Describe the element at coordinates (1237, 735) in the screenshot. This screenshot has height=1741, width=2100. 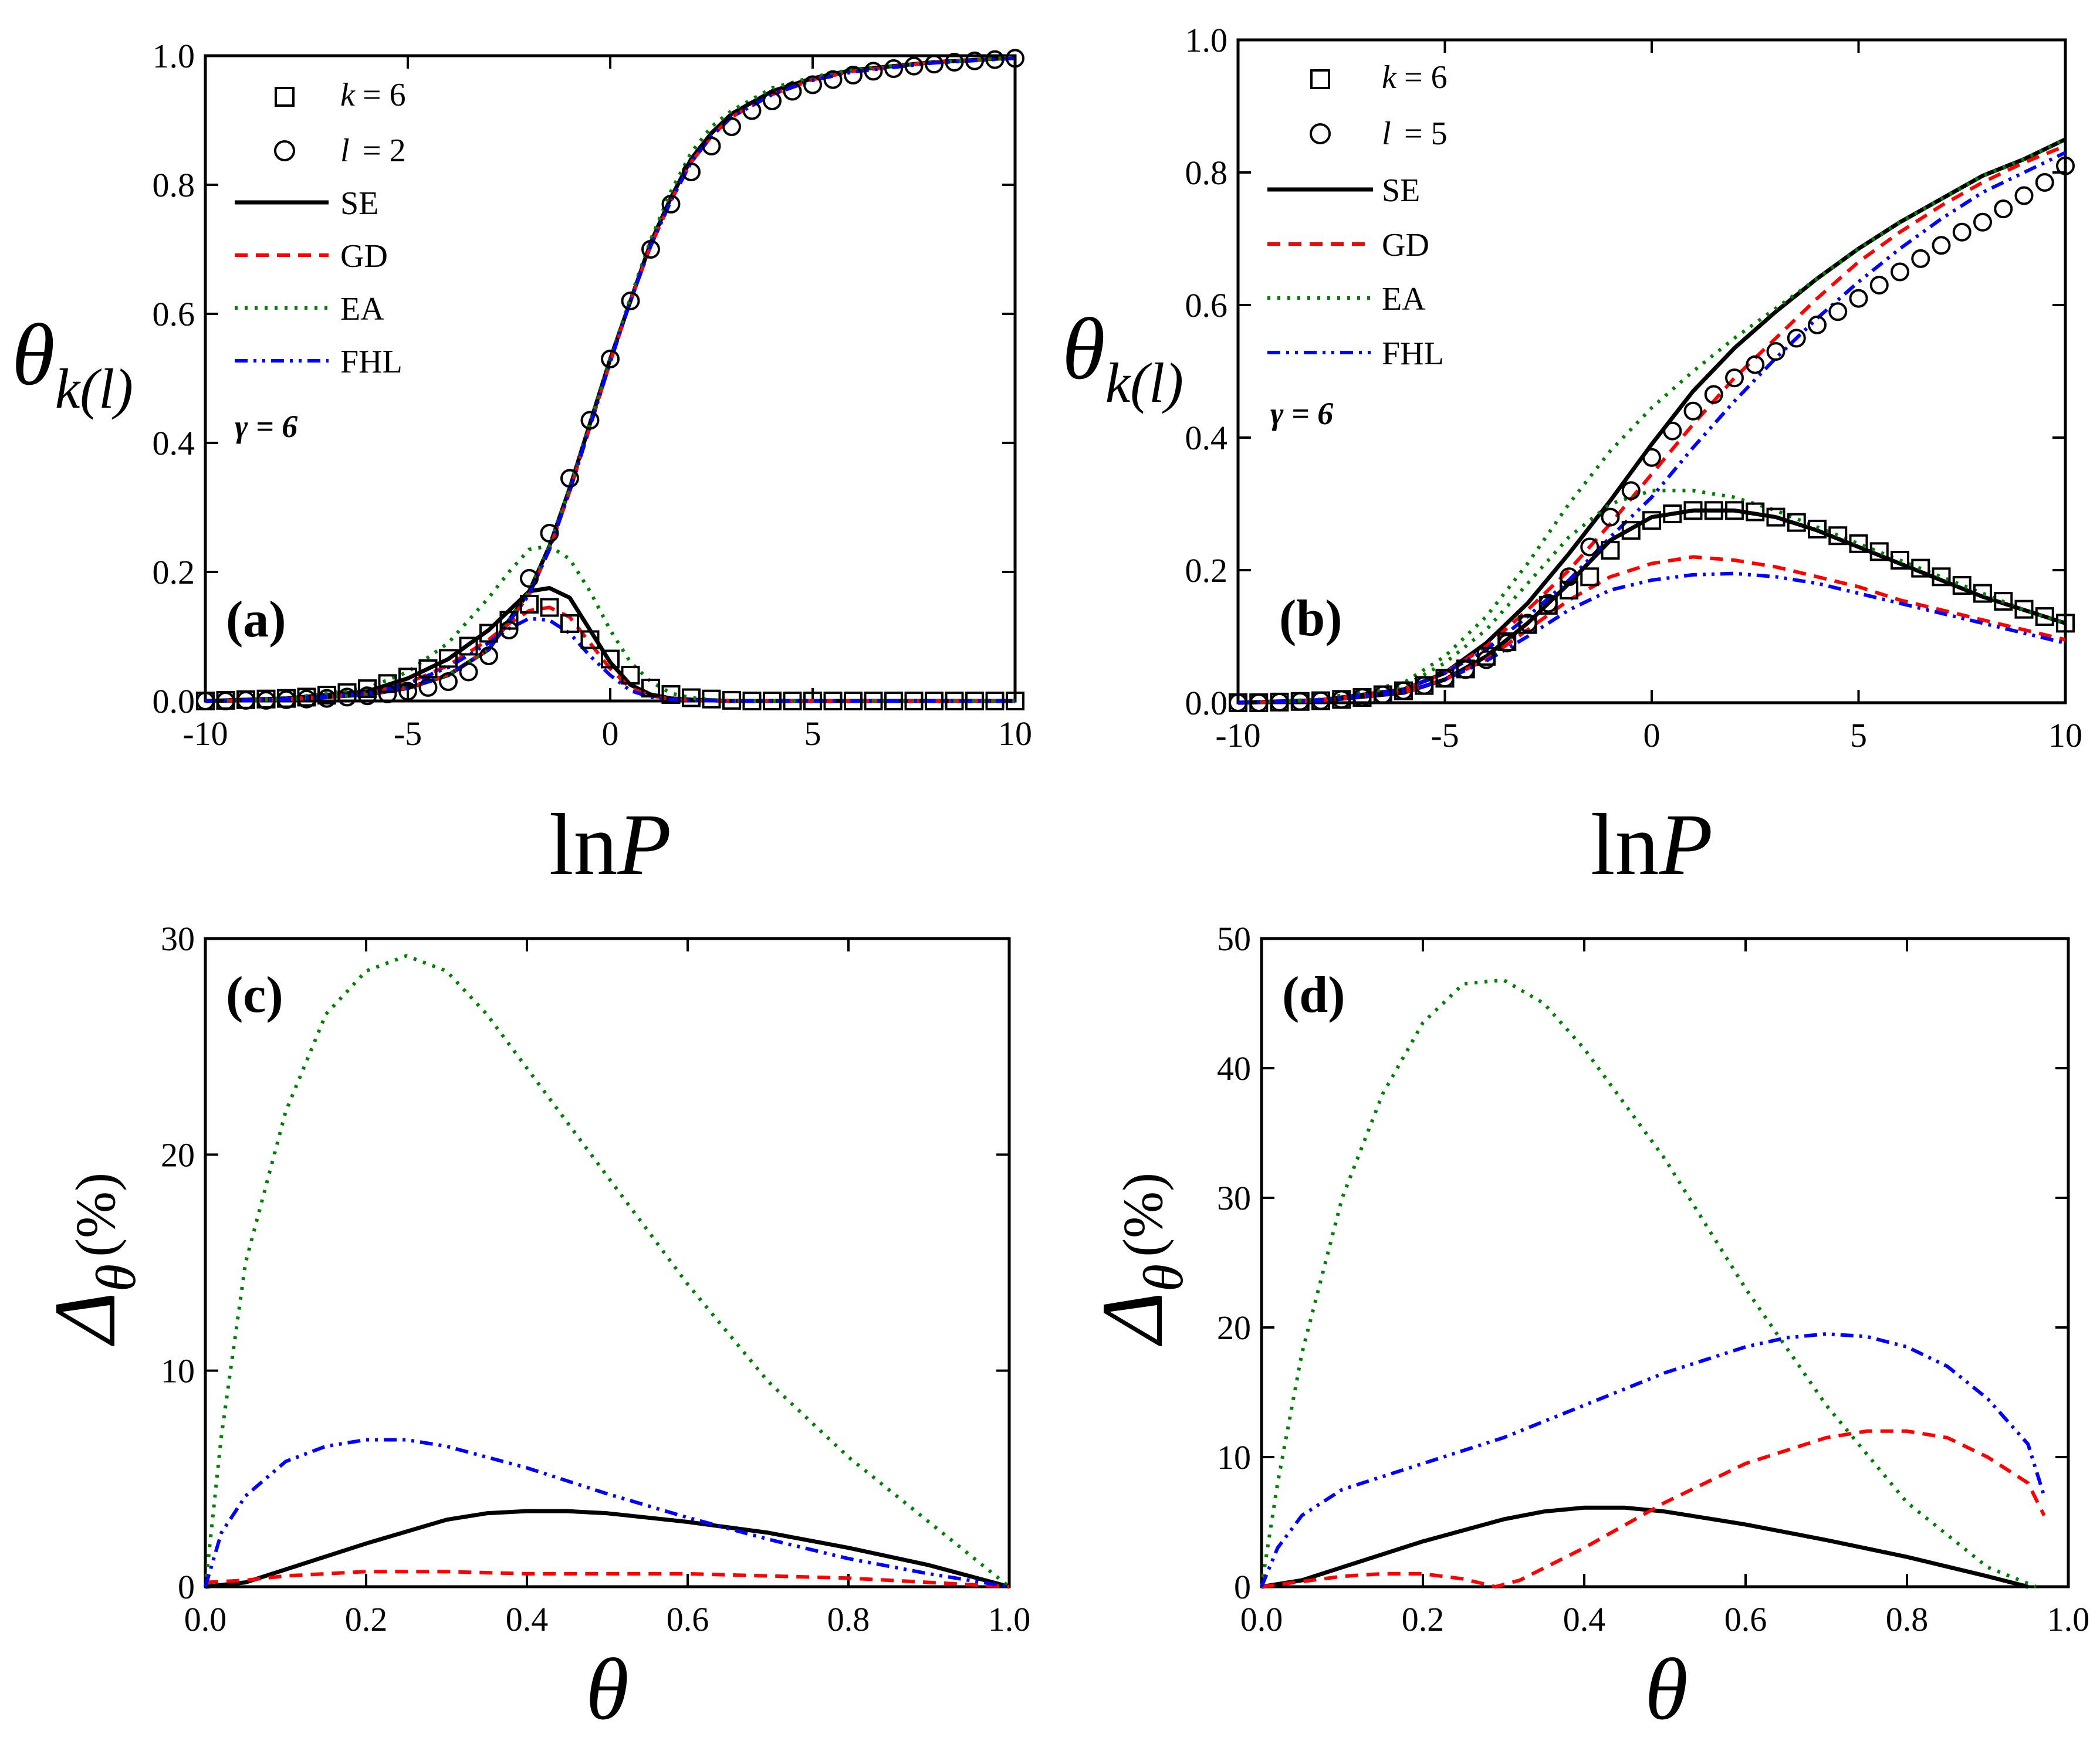
I see `x-tick-label: -10` at that location.